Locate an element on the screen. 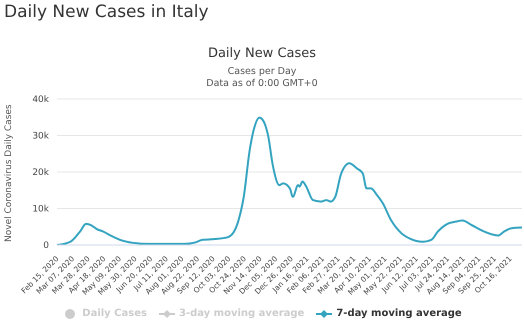  y-tick-label: 20k is located at coordinates (41, 173).